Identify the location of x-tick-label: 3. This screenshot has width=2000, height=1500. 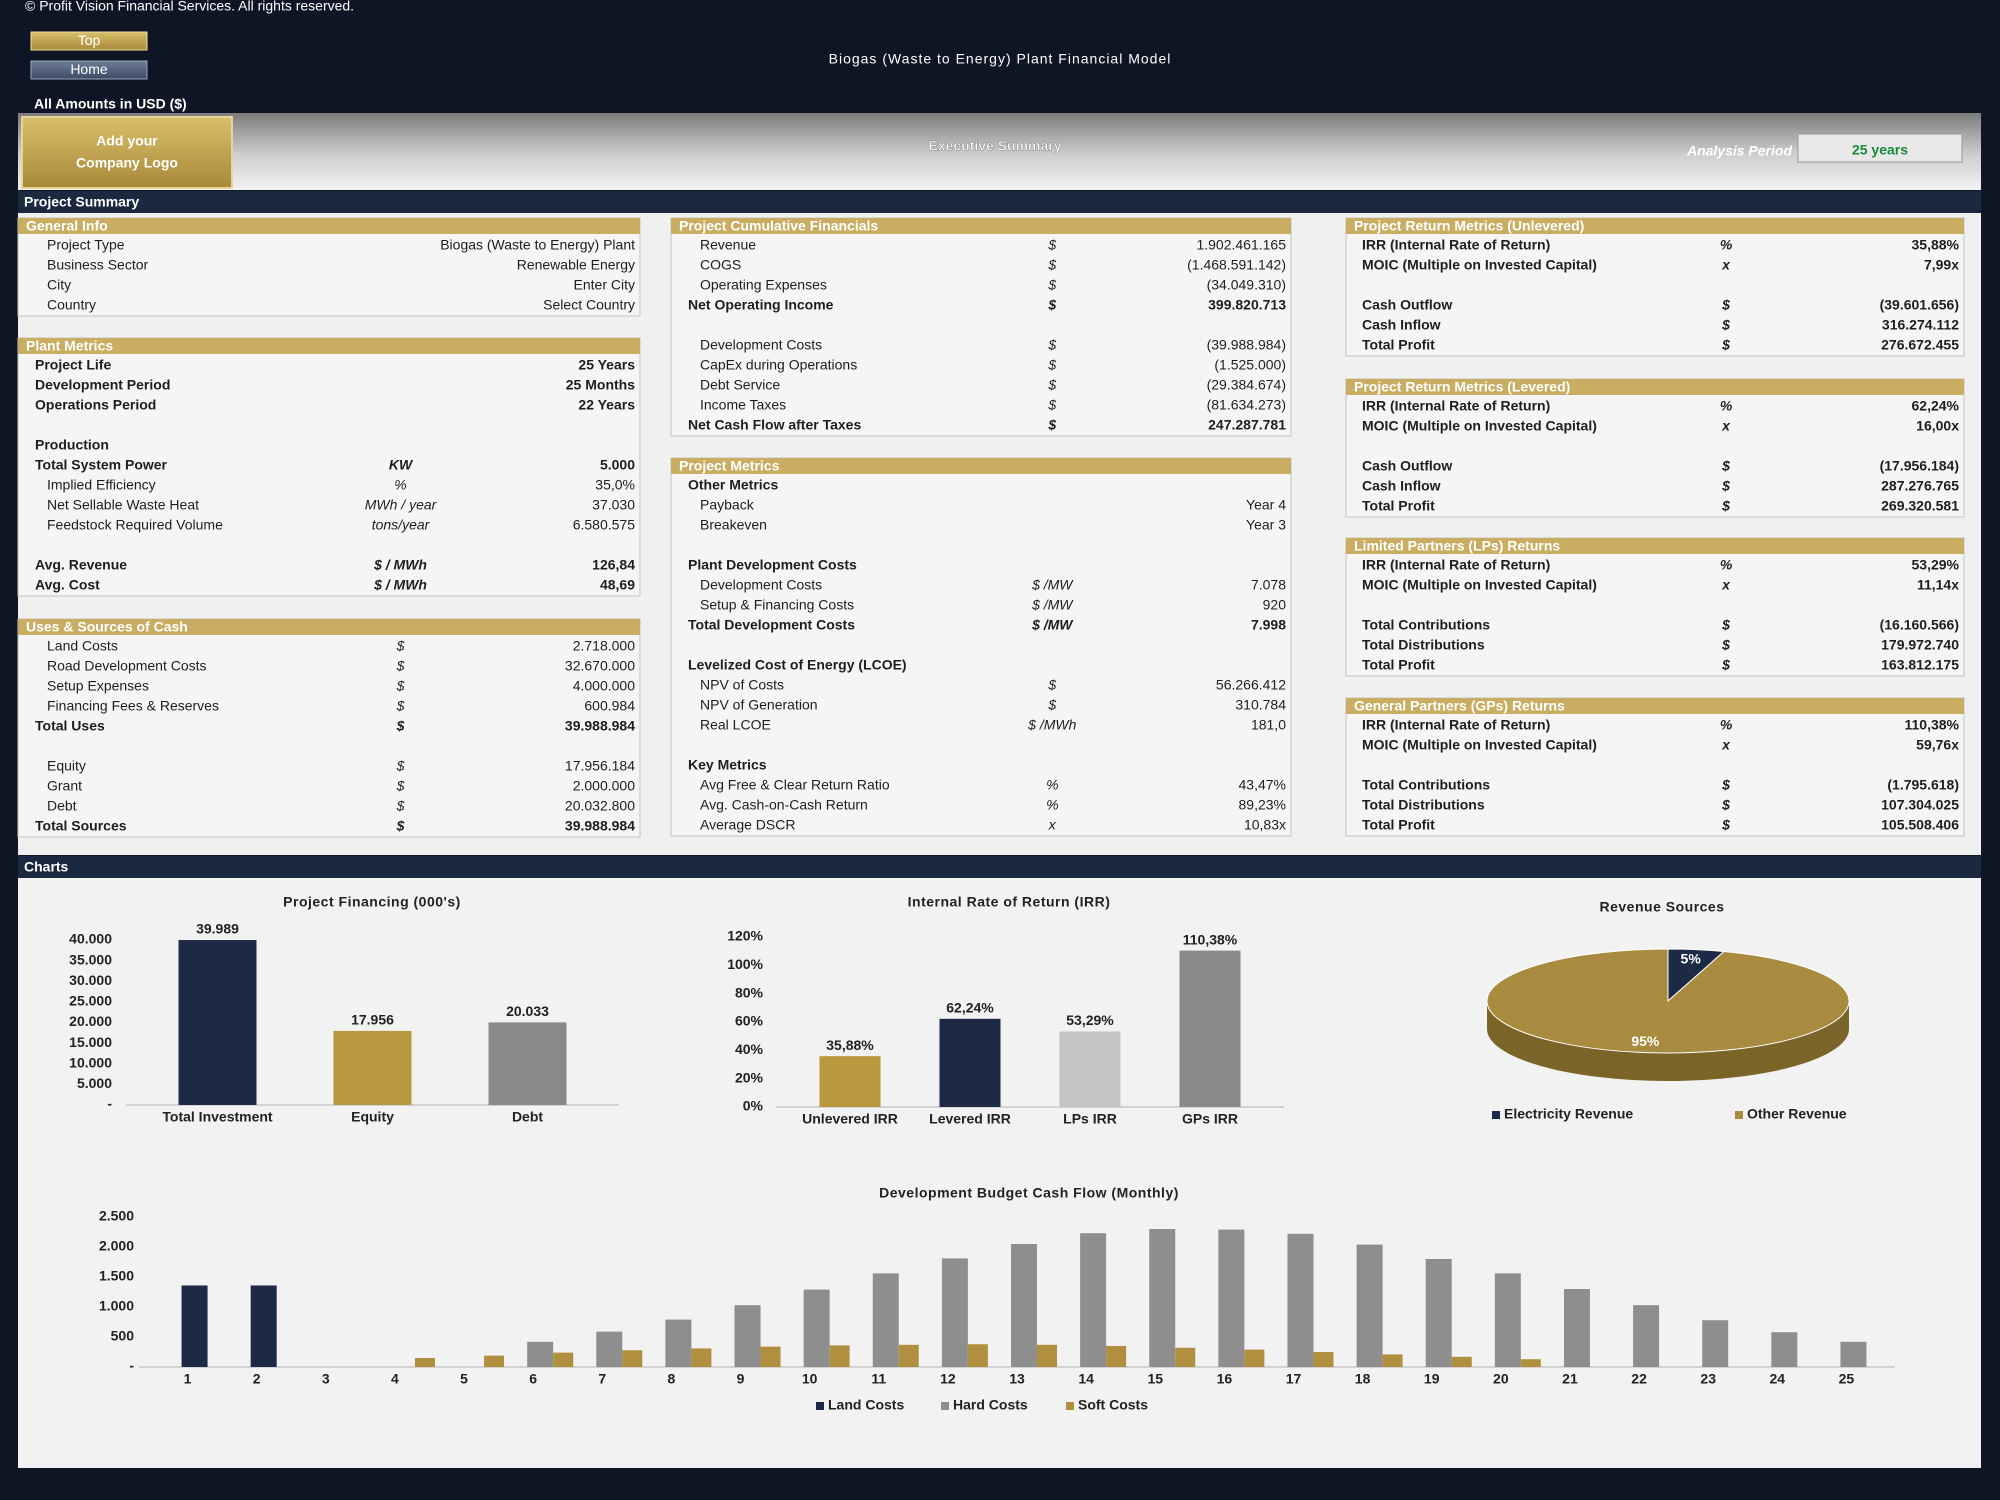
(326, 1379).